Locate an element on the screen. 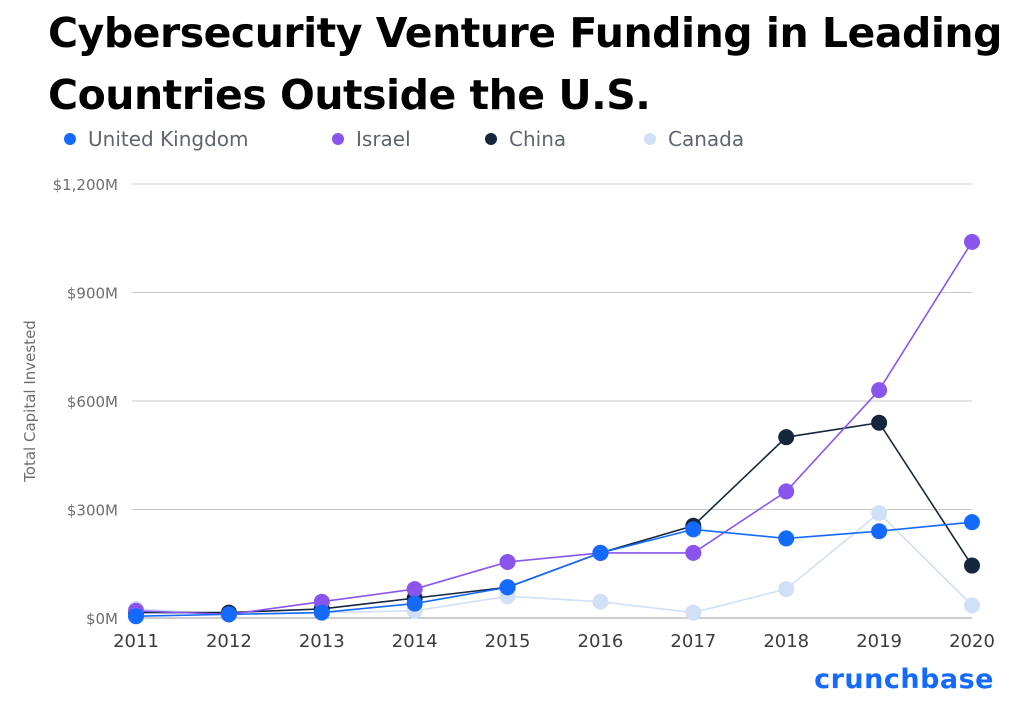 The width and height of the screenshot is (1024, 714). legend-item: China is located at coordinates (525, 139).